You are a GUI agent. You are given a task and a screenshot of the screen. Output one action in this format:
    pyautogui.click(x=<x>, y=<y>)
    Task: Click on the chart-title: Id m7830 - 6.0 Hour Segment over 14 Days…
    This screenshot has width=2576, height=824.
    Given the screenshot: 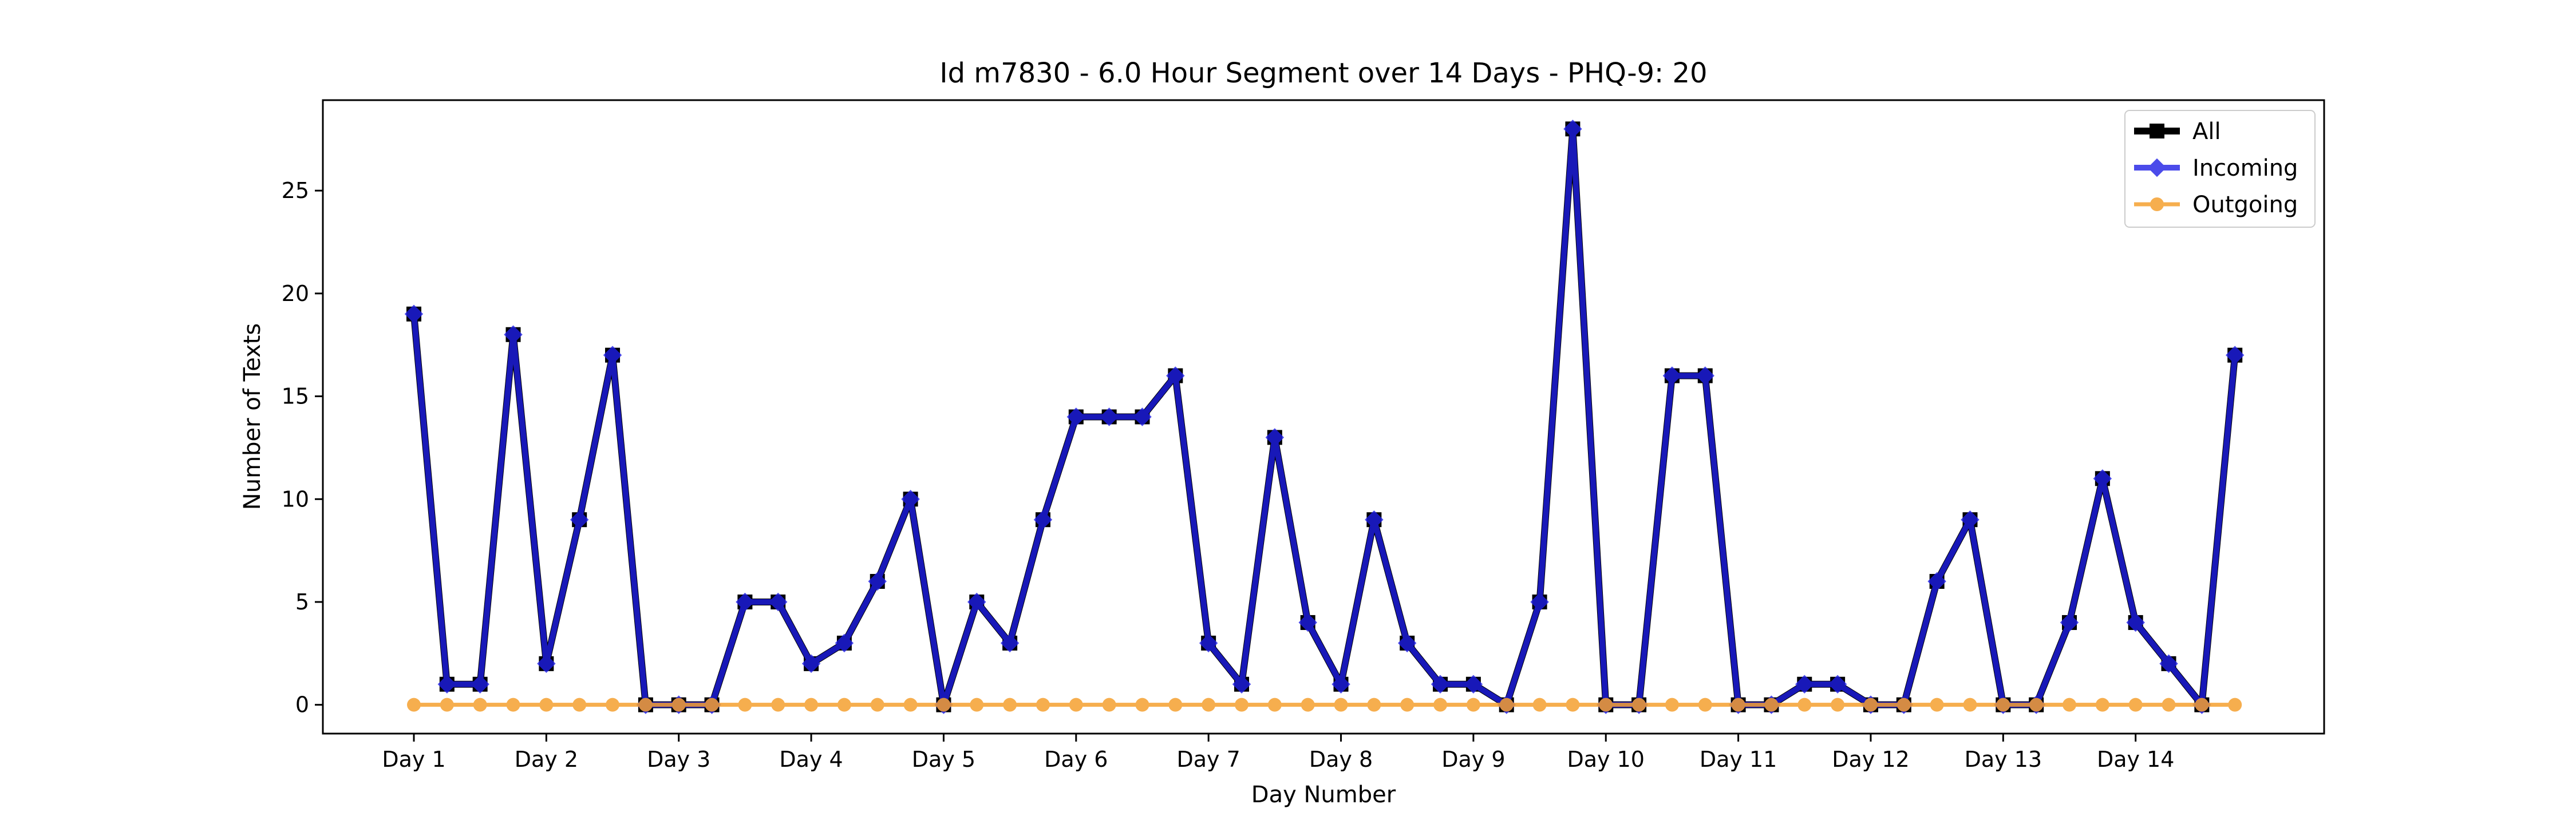 What is the action you would take?
    pyautogui.click(x=1323, y=73)
    